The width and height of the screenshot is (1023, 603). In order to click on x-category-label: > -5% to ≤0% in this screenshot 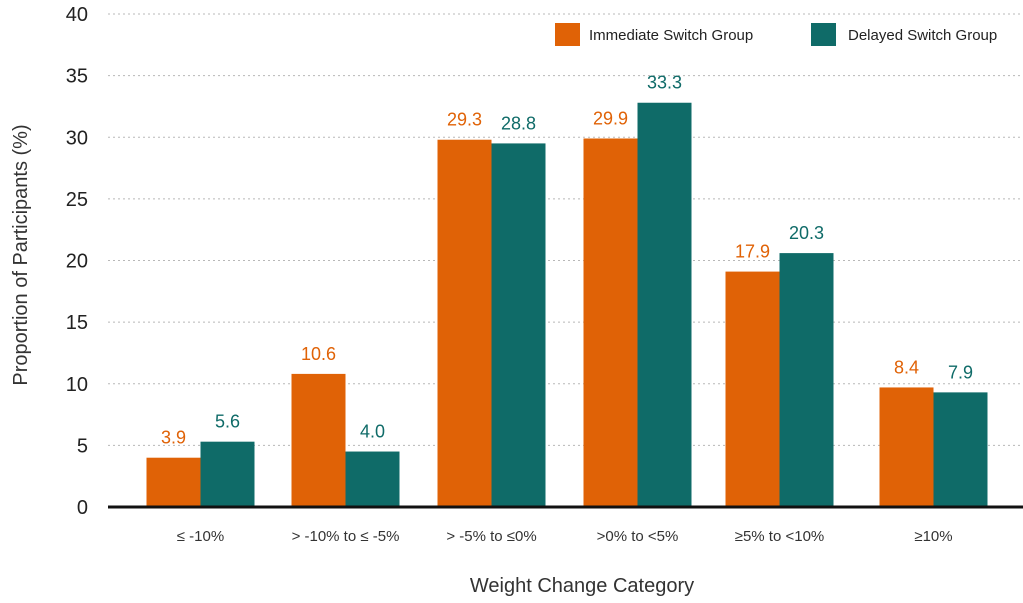, I will do `click(491, 536)`.